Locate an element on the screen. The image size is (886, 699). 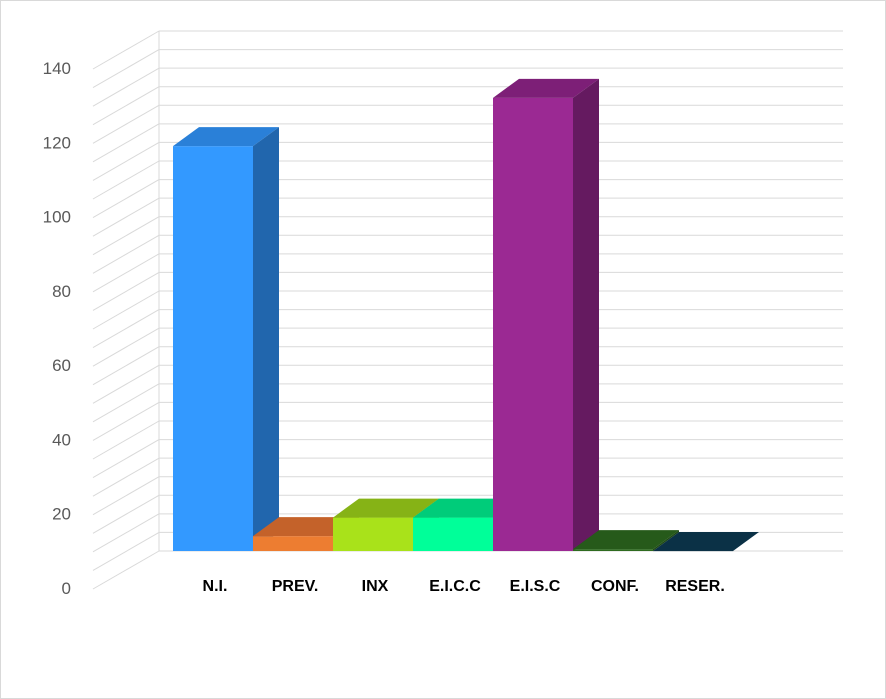
category-label: RESER. is located at coordinates (695, 586).